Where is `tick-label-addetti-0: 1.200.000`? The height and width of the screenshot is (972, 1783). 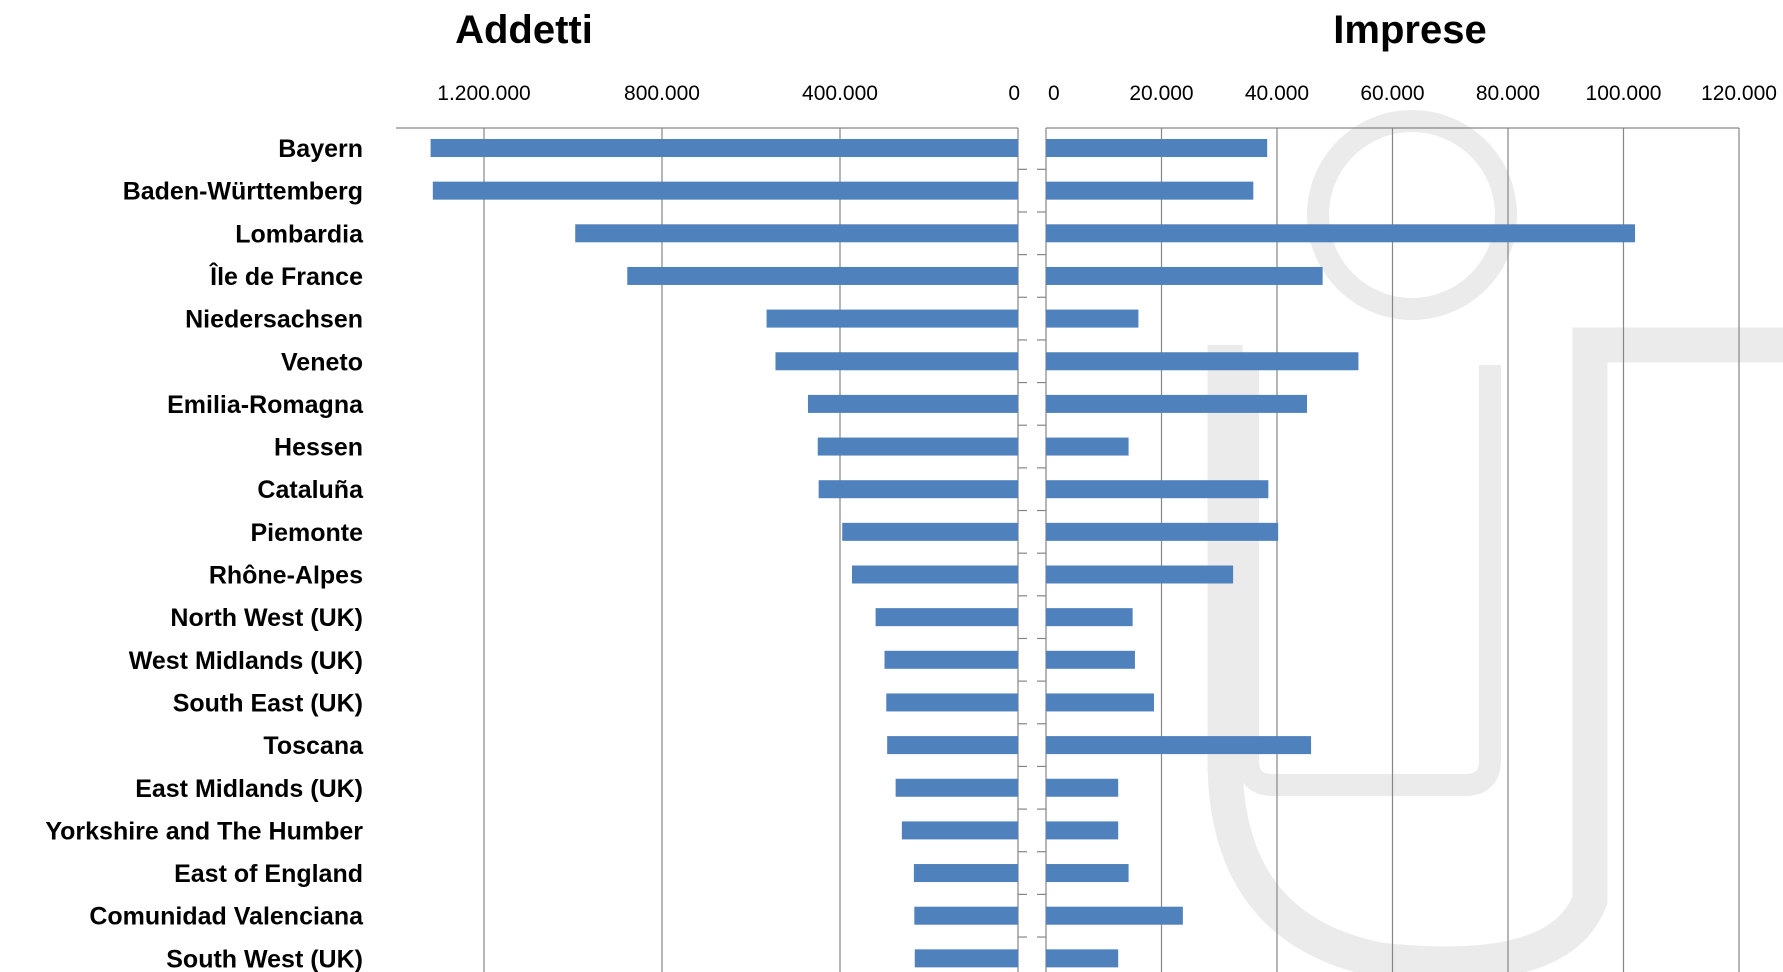 tick-label-addetti-0: 1.200.000 is located at coordinates (483, 93).